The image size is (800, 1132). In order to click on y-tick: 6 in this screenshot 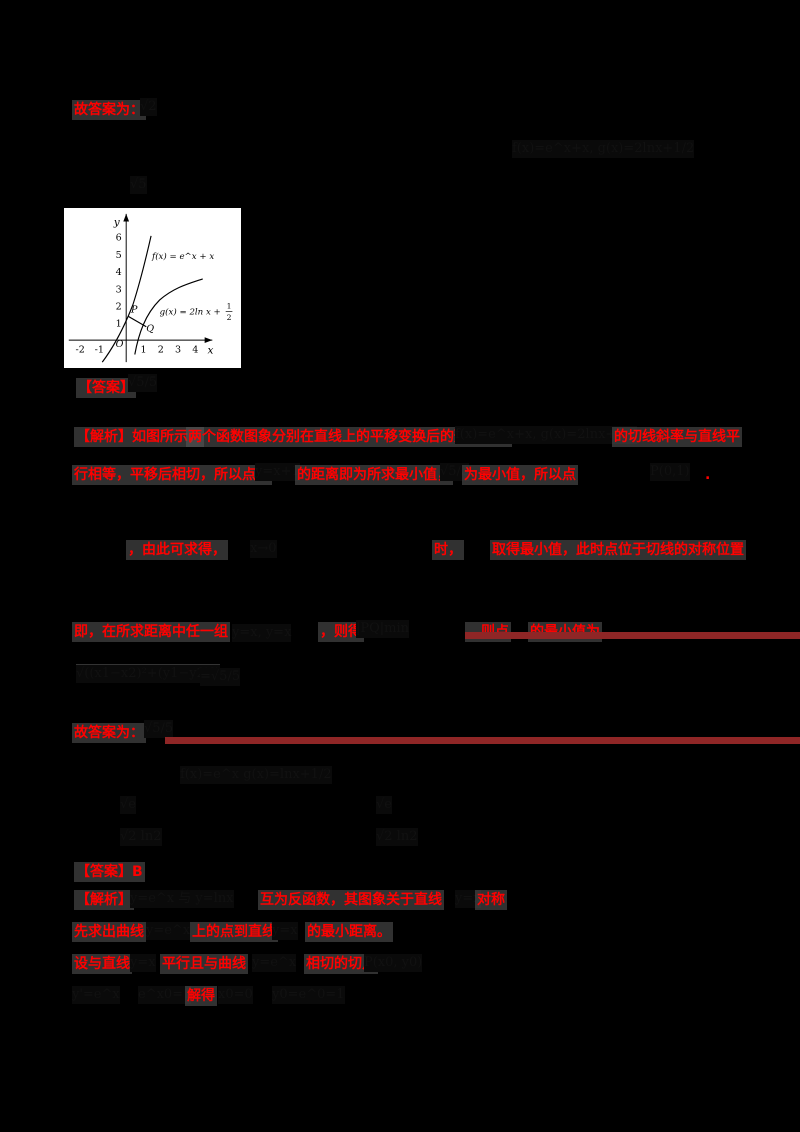, I will do `click(119, 238)`.